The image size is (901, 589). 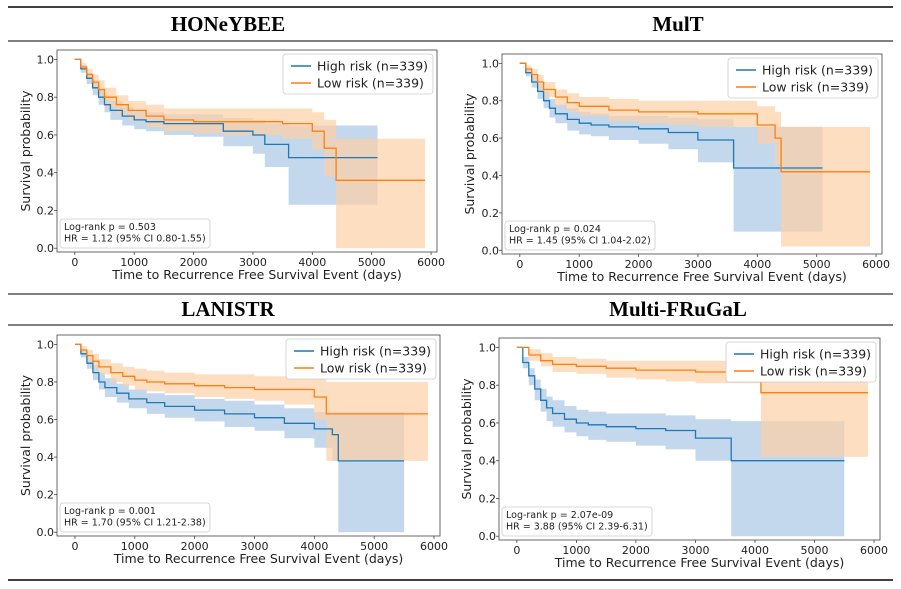 I want to click on chart-title: LANISTR, so click(x=228, y=309).